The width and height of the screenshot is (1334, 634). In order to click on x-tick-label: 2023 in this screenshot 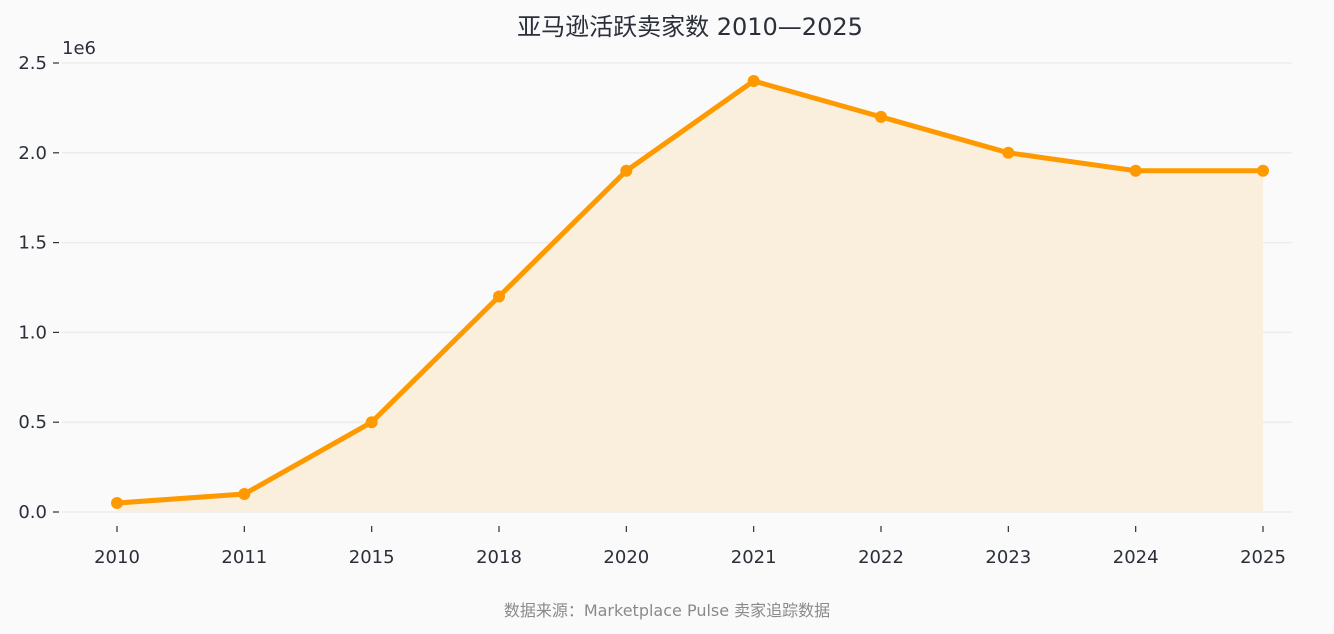, I will do `click(1008, 557)`.